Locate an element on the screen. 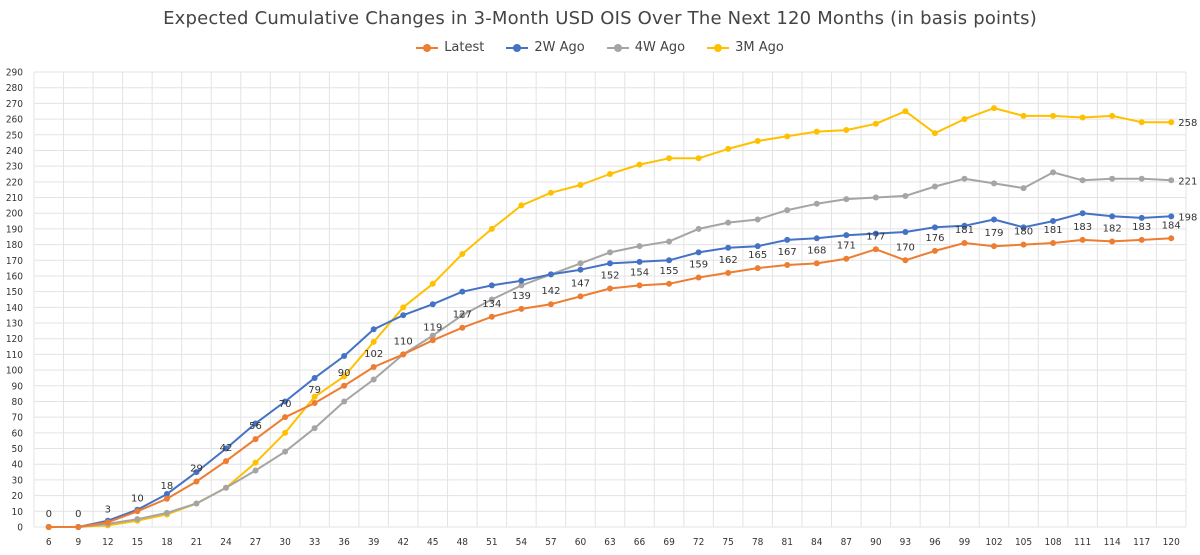 Image resolution: width=1200 pixels, height=555 pixels. chart-legend: Latest 2W Ago 4W Ago 3M Ago is located at coordinates (600, 47).